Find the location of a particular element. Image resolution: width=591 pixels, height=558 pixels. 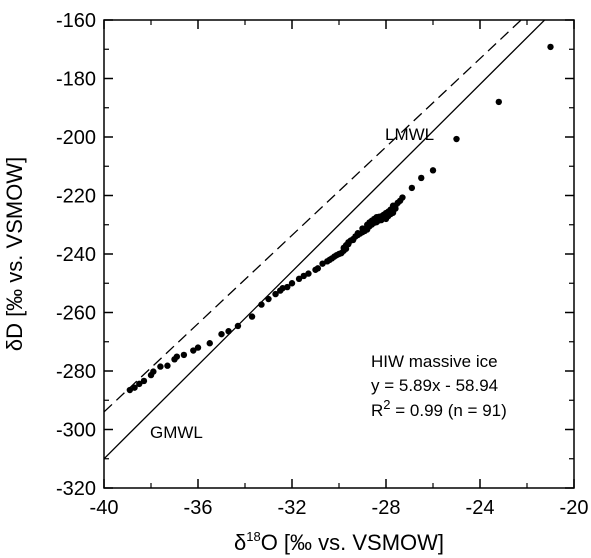

gmwl-label: GMWL is located at coordinates (176, 432).